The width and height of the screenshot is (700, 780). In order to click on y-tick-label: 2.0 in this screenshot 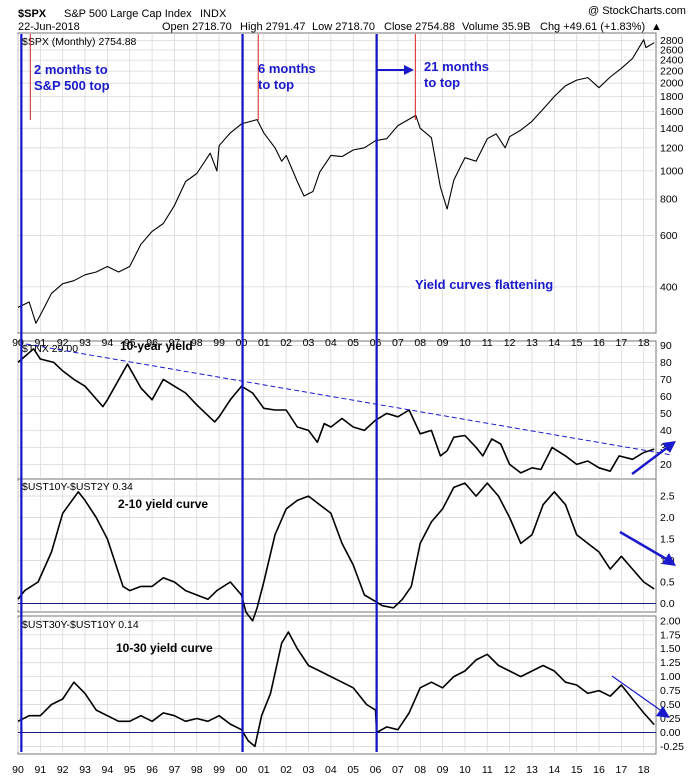, I will do `click(667, 518)`.